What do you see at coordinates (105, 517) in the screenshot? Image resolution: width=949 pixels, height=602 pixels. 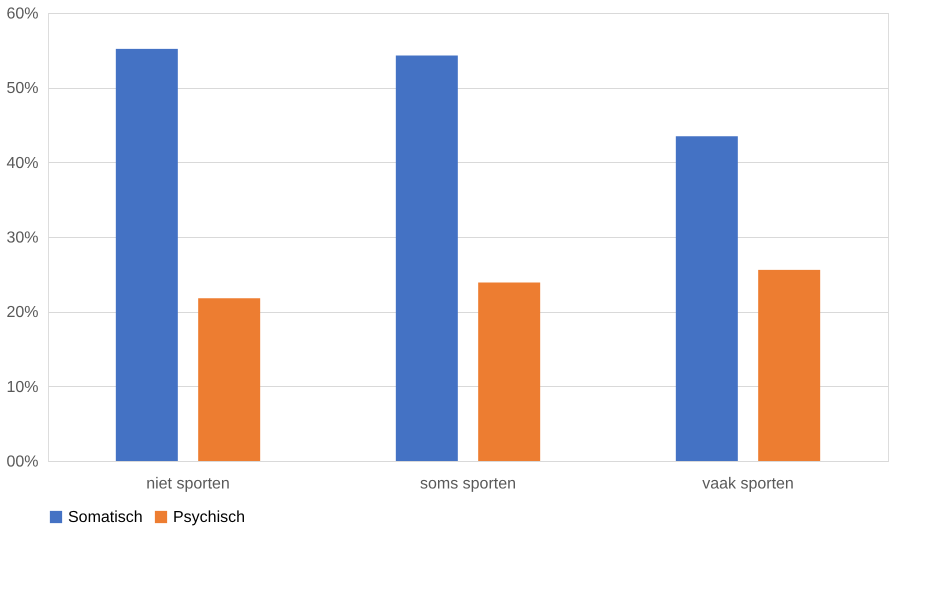 I see `legend-label: Somatisch` at bounding box center [105, 517].